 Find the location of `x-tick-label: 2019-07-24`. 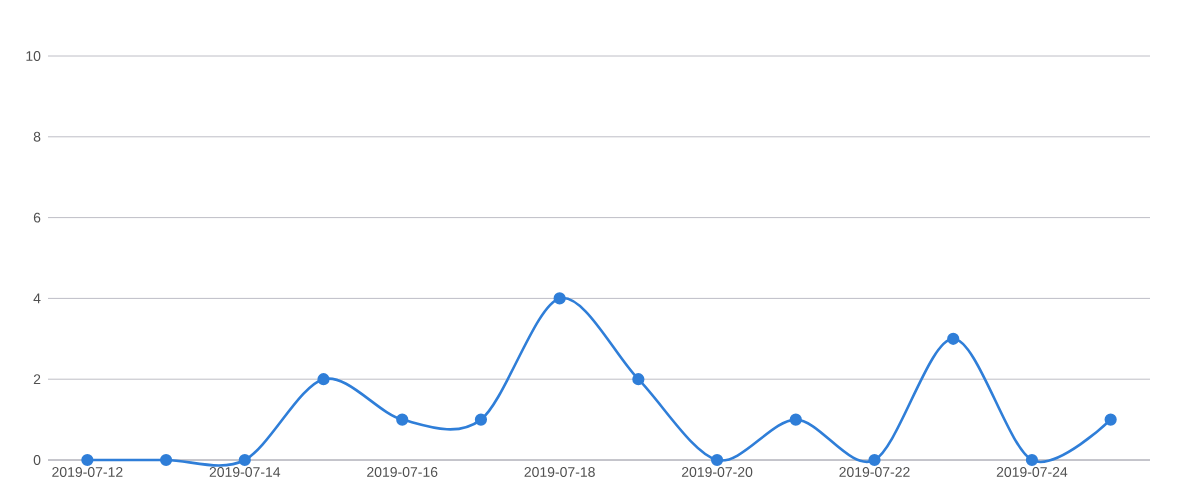

x-tick-label: 2019-07-24 is located at coordinates (1032, 472).